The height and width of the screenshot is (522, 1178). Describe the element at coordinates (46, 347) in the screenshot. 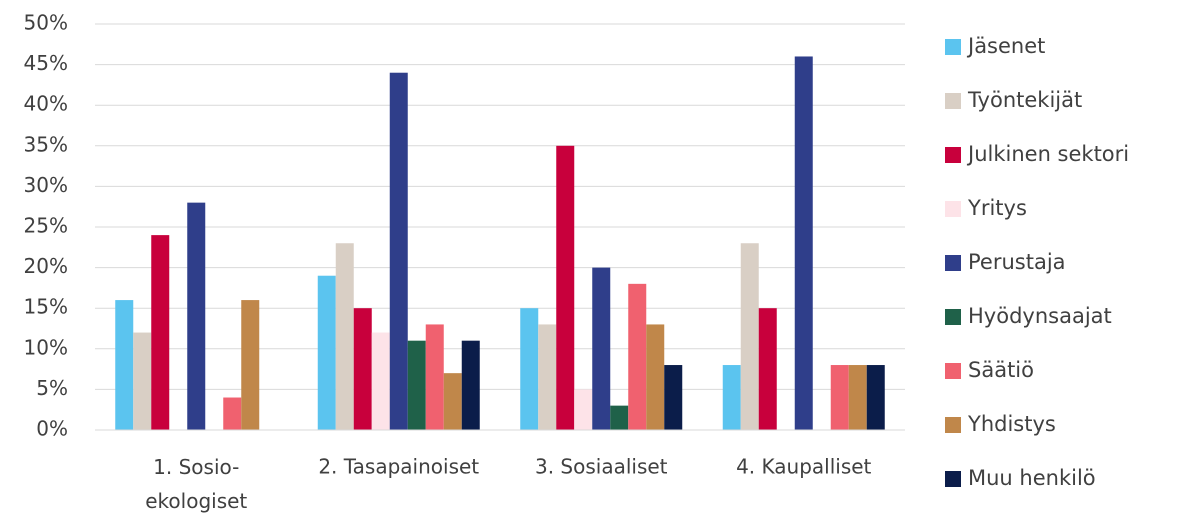

I see `y-tick-label: 10%` at that location.